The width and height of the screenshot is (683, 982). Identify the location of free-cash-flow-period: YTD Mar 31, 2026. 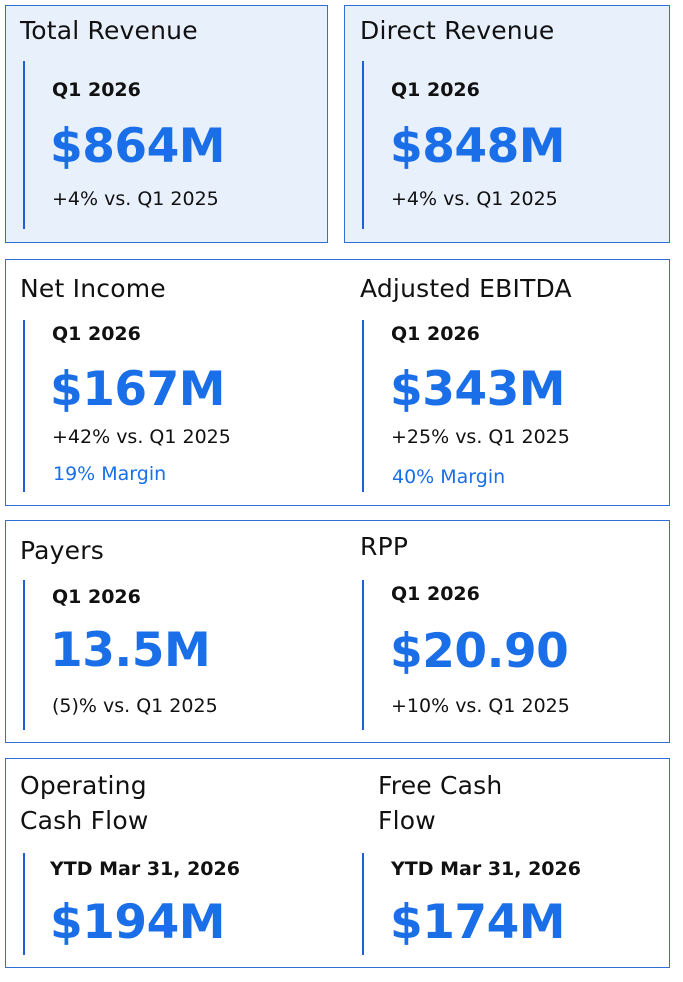
(486, 869).